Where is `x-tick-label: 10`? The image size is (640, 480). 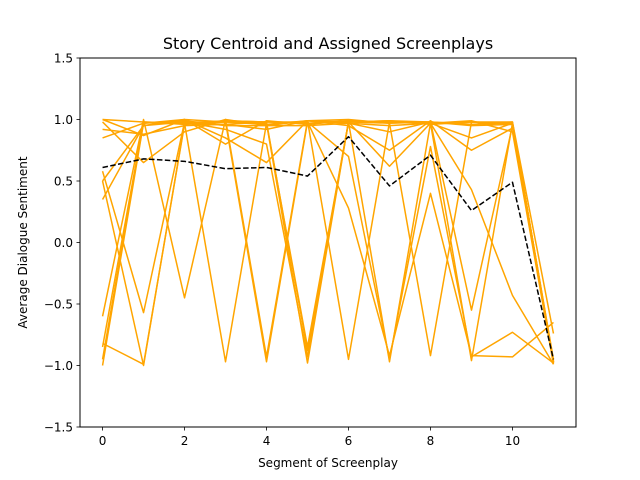 x-tick-label: 10 is located at coordinates (512, 441).